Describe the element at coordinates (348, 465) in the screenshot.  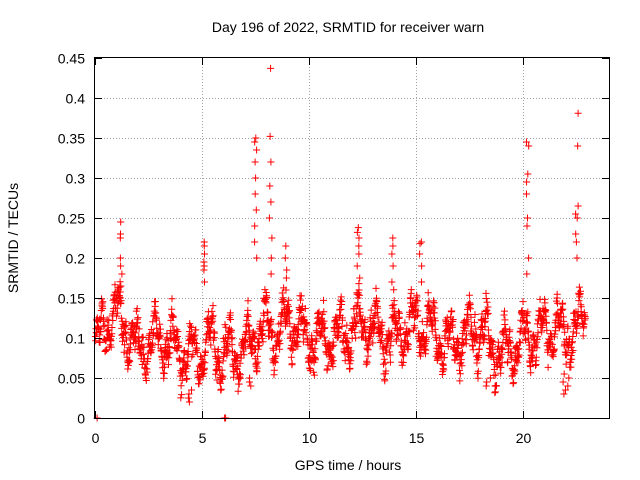
I see `x-axis-label: GPS time / hours` at that location.